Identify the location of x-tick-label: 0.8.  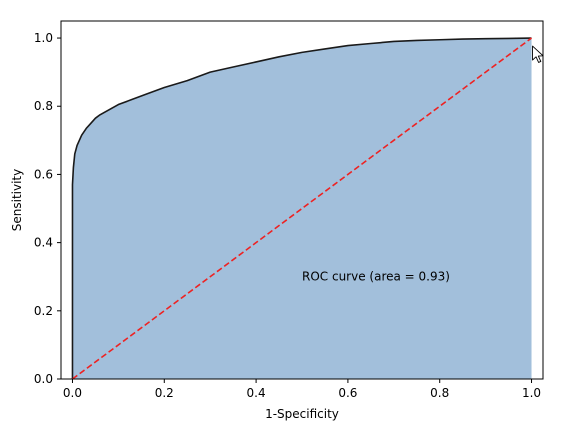
(439, 393).